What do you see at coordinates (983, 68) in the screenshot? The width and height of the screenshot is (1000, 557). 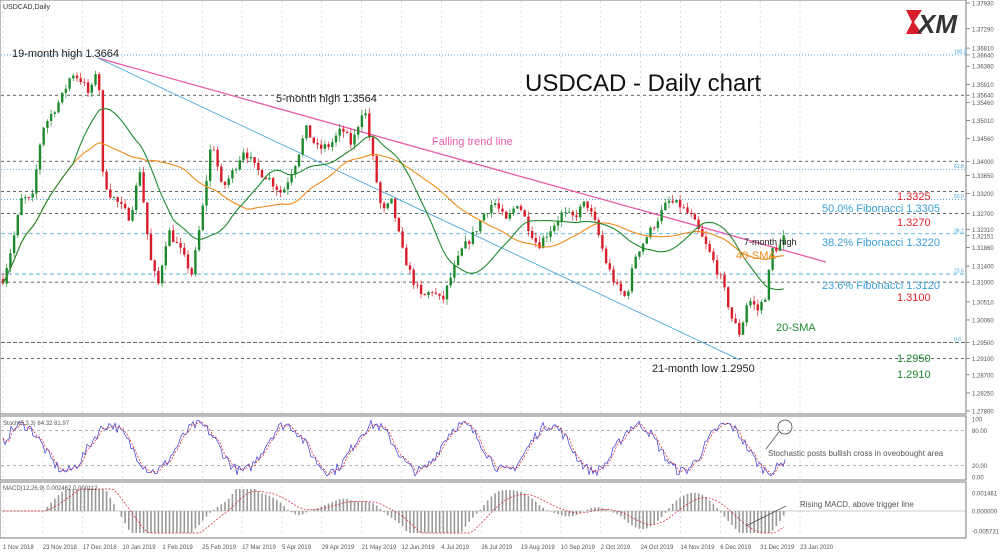 I see `price-tick-label: 1.36360` at bounding box center [983, 68].